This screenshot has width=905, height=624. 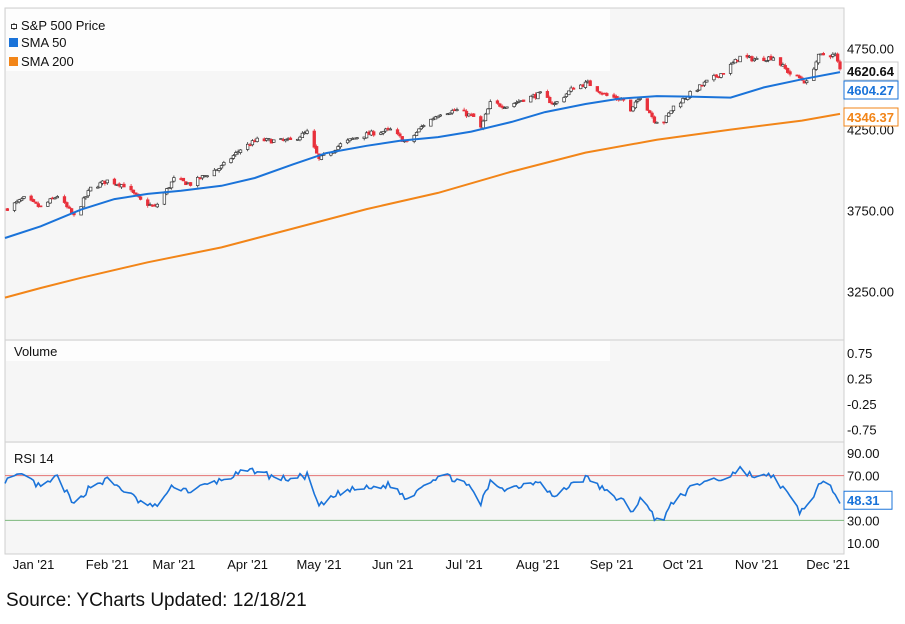 I want to click on legend-item-price: S&P 500 Price, so click(x=58, y=25).